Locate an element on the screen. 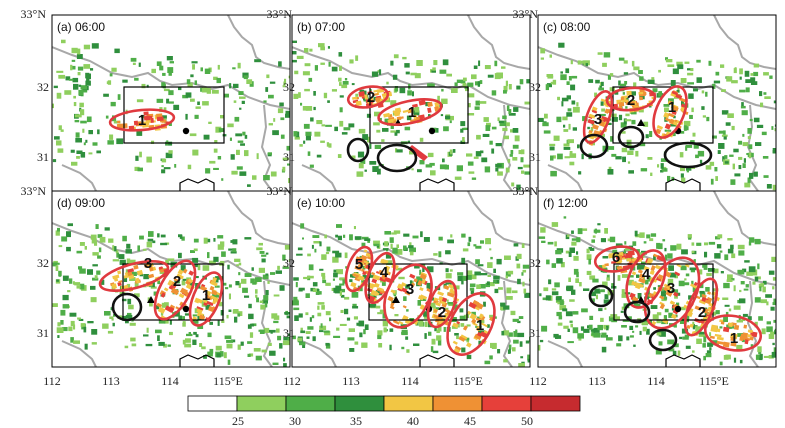 This screenshot has width=785, height=428. colorbar-tick-label: 35 is located at coordinates (356, 421).